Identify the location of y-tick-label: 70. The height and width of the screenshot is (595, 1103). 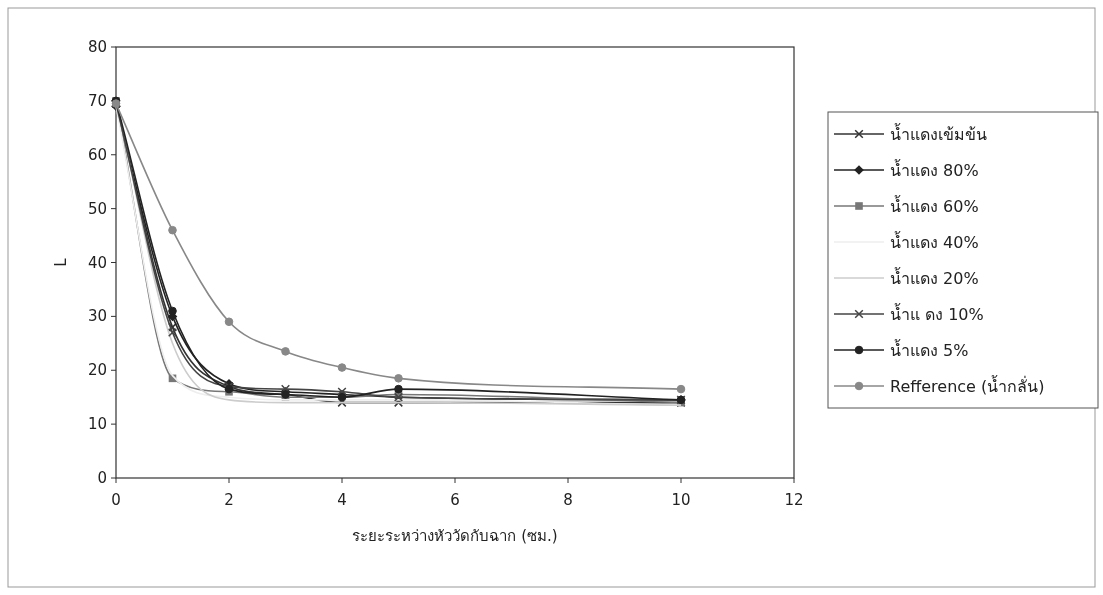
(97, 100).